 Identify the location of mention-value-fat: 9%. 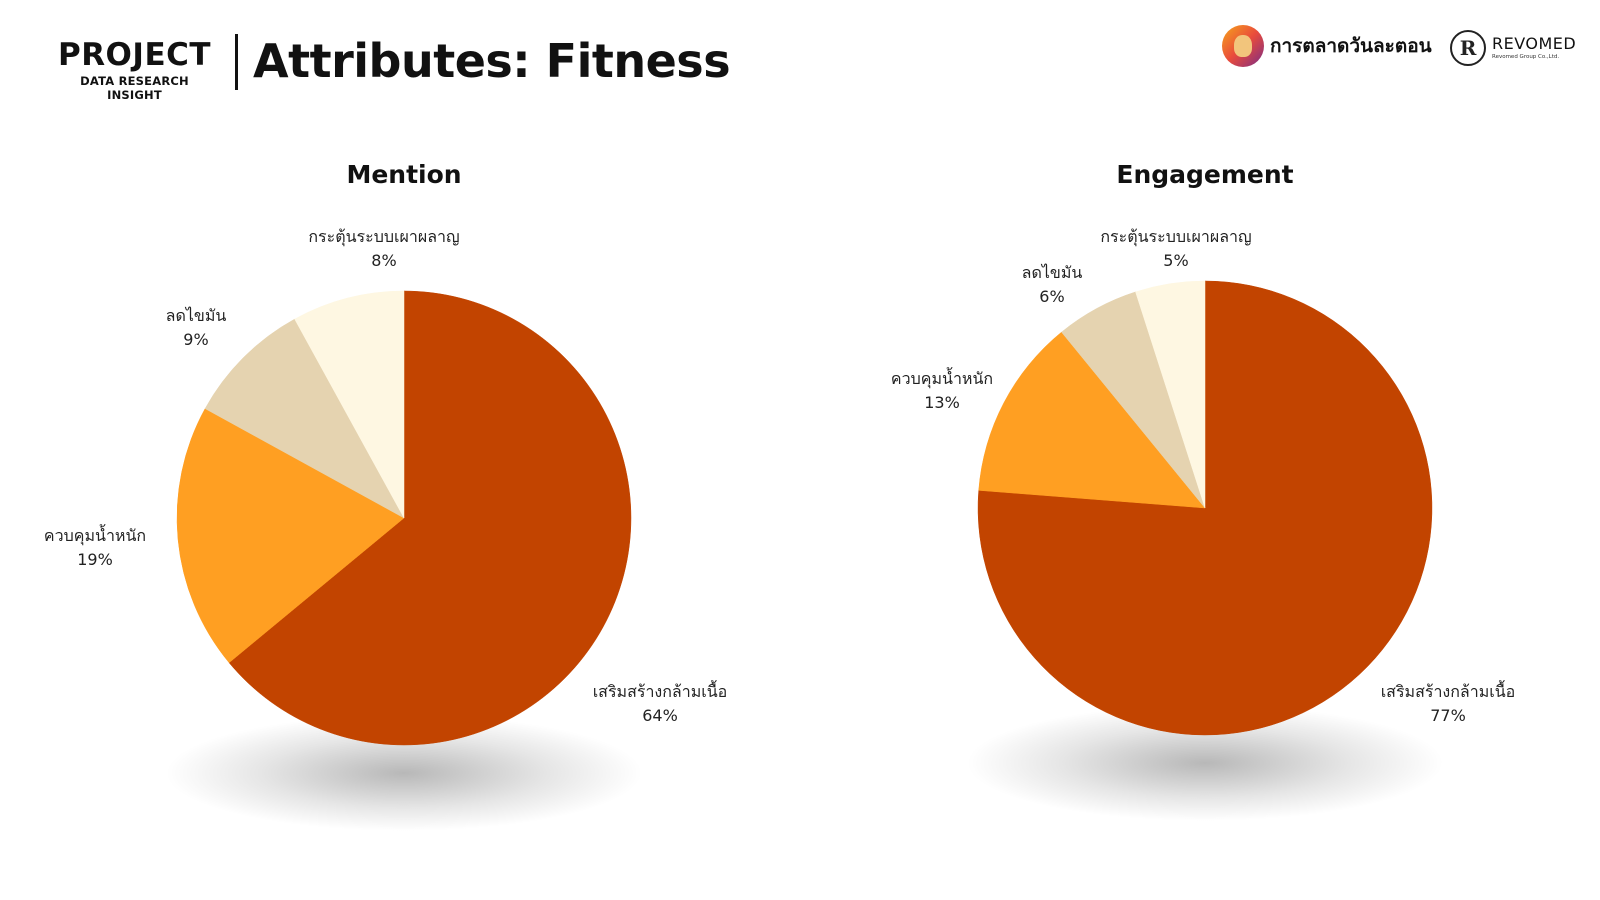
(195, 339).